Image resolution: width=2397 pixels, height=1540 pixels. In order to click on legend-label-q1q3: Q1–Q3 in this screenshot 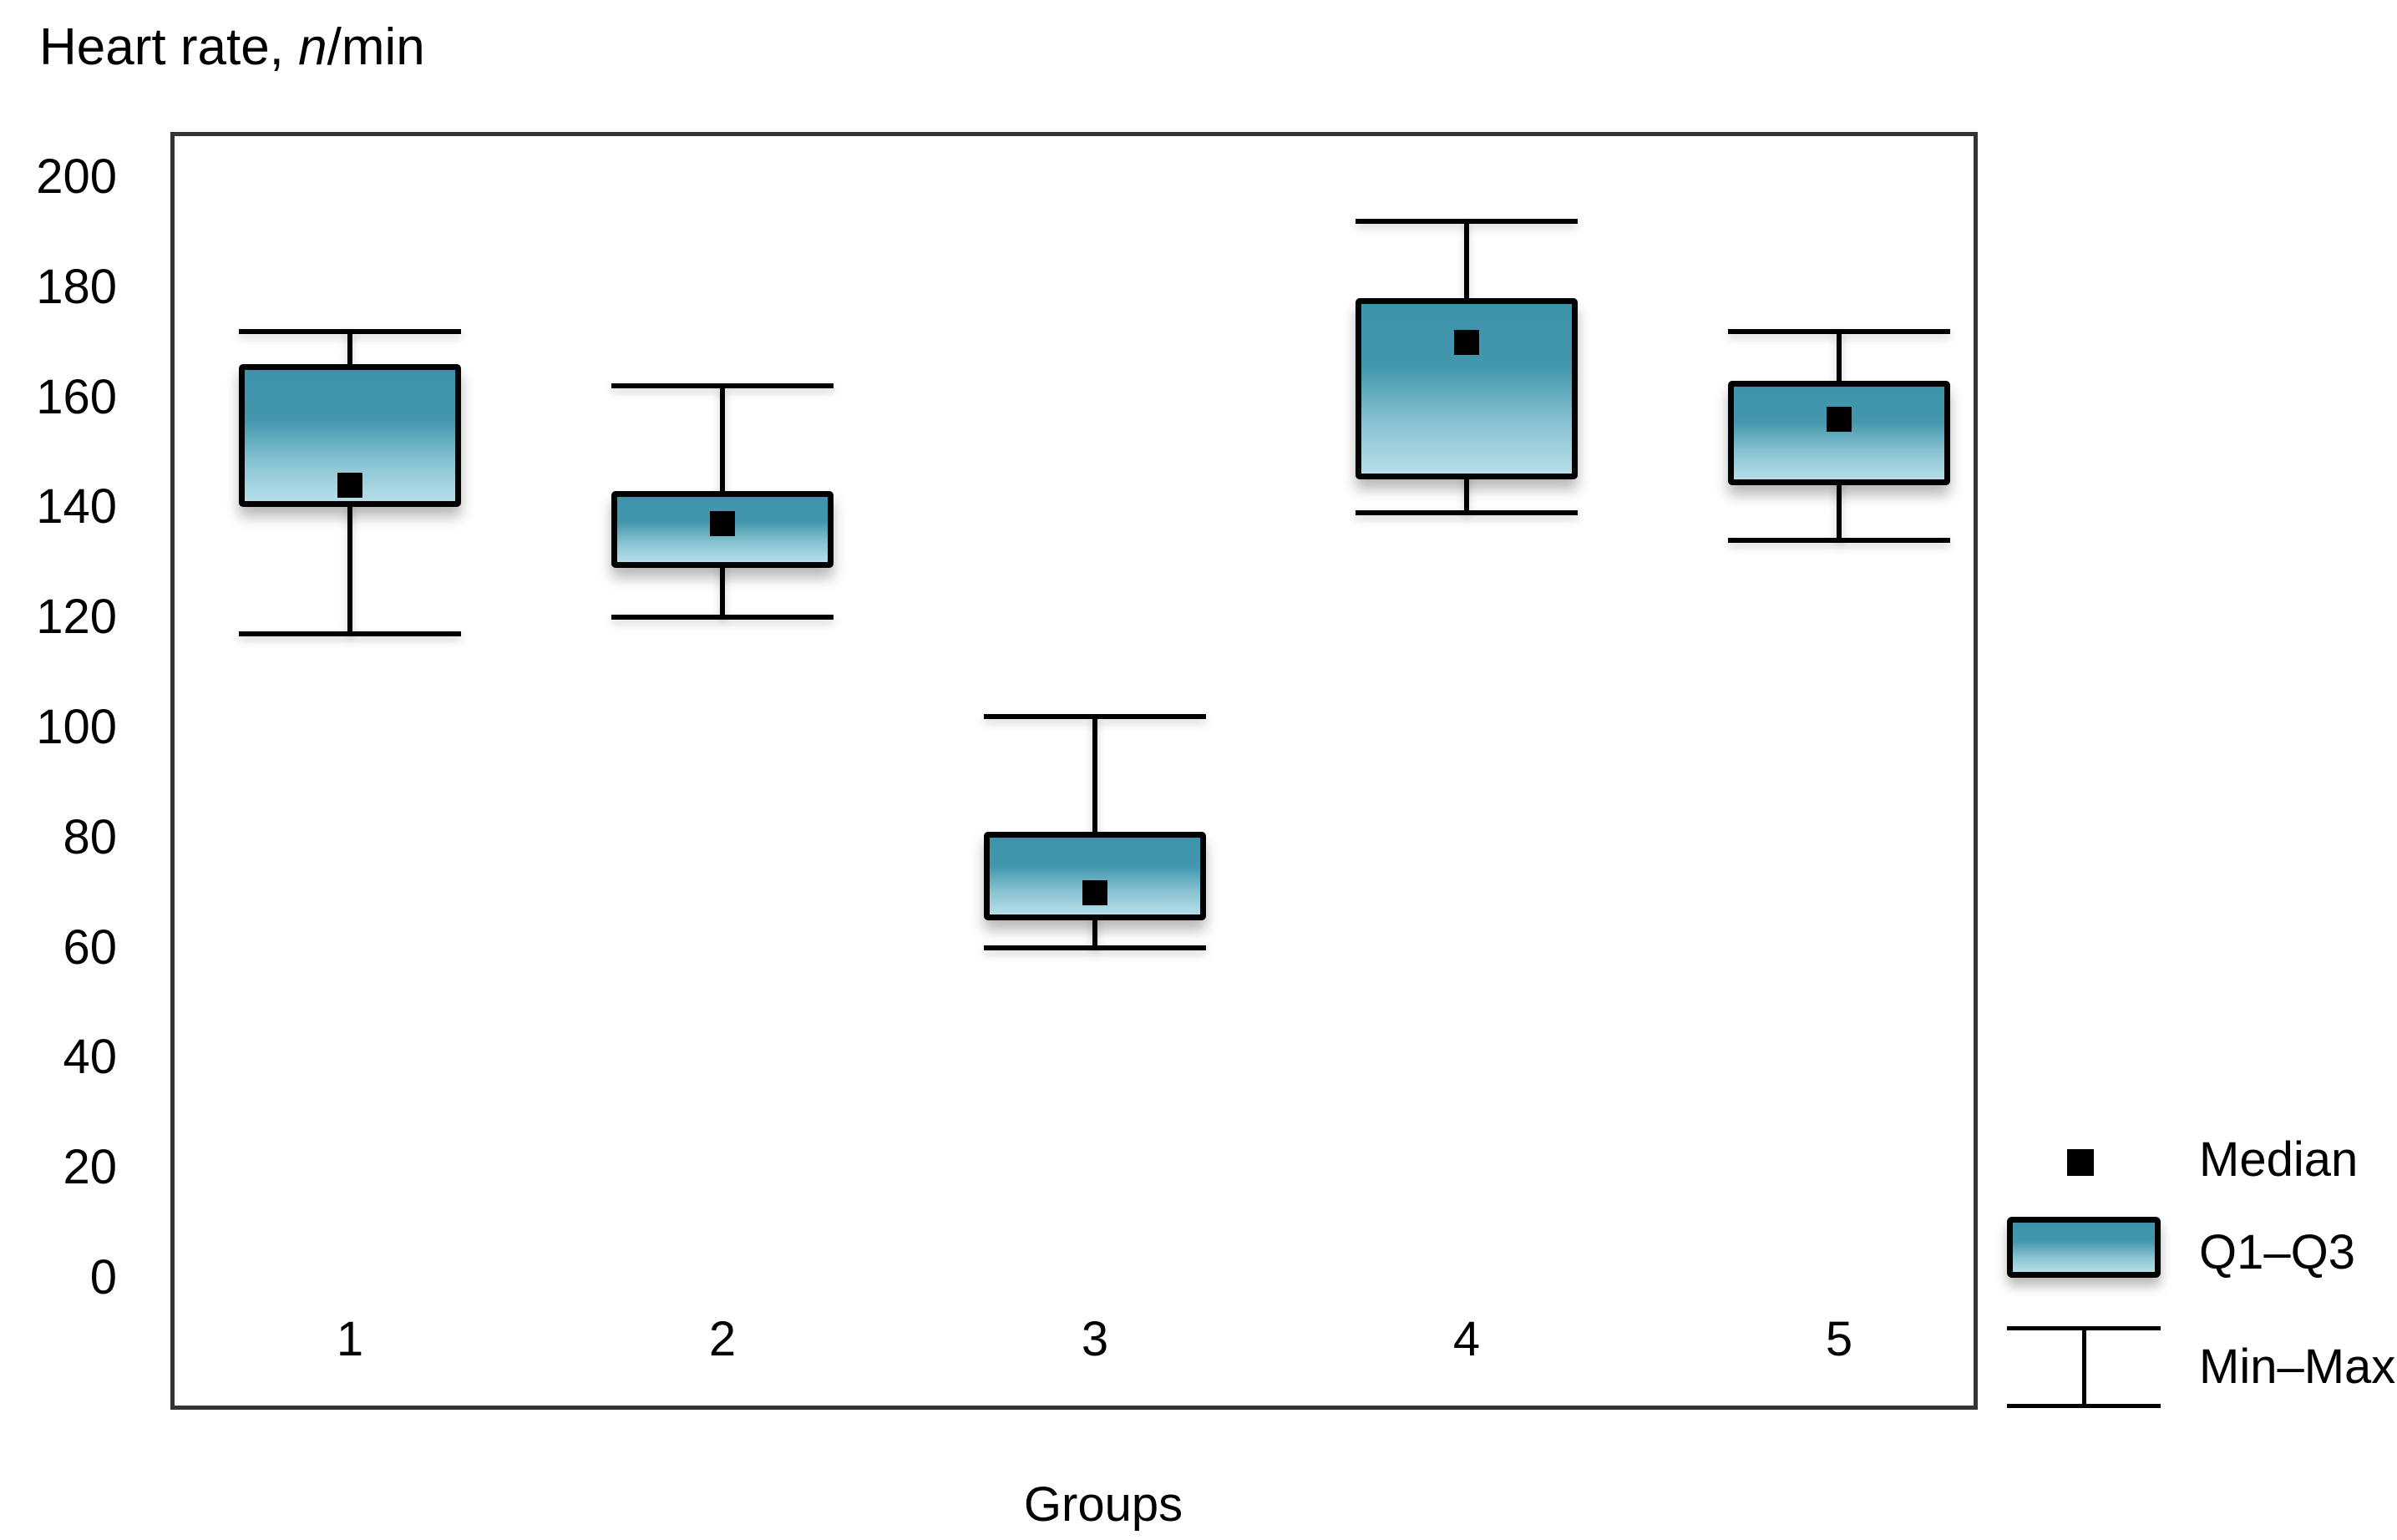, I will do `click(2277, 1252)`.